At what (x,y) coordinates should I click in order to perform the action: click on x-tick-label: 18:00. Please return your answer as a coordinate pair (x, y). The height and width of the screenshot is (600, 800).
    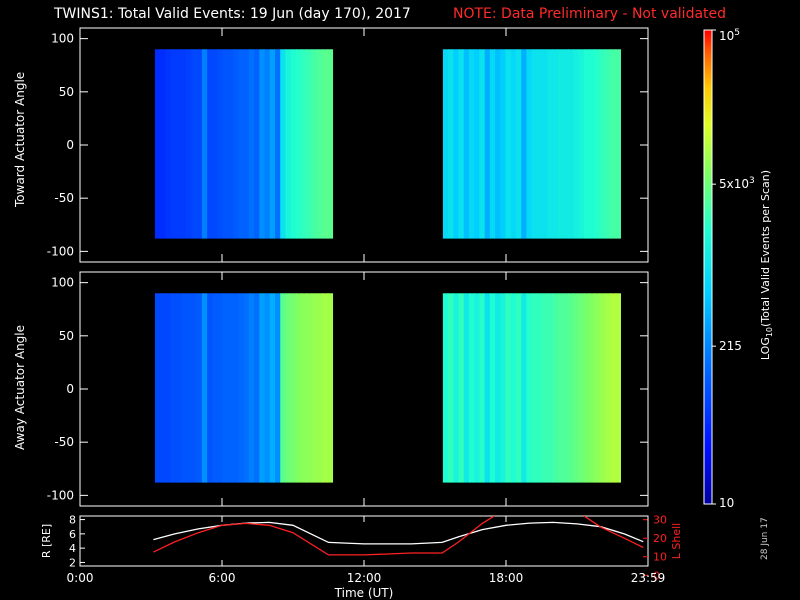
    Looking at the image, I should click on (506, 578).